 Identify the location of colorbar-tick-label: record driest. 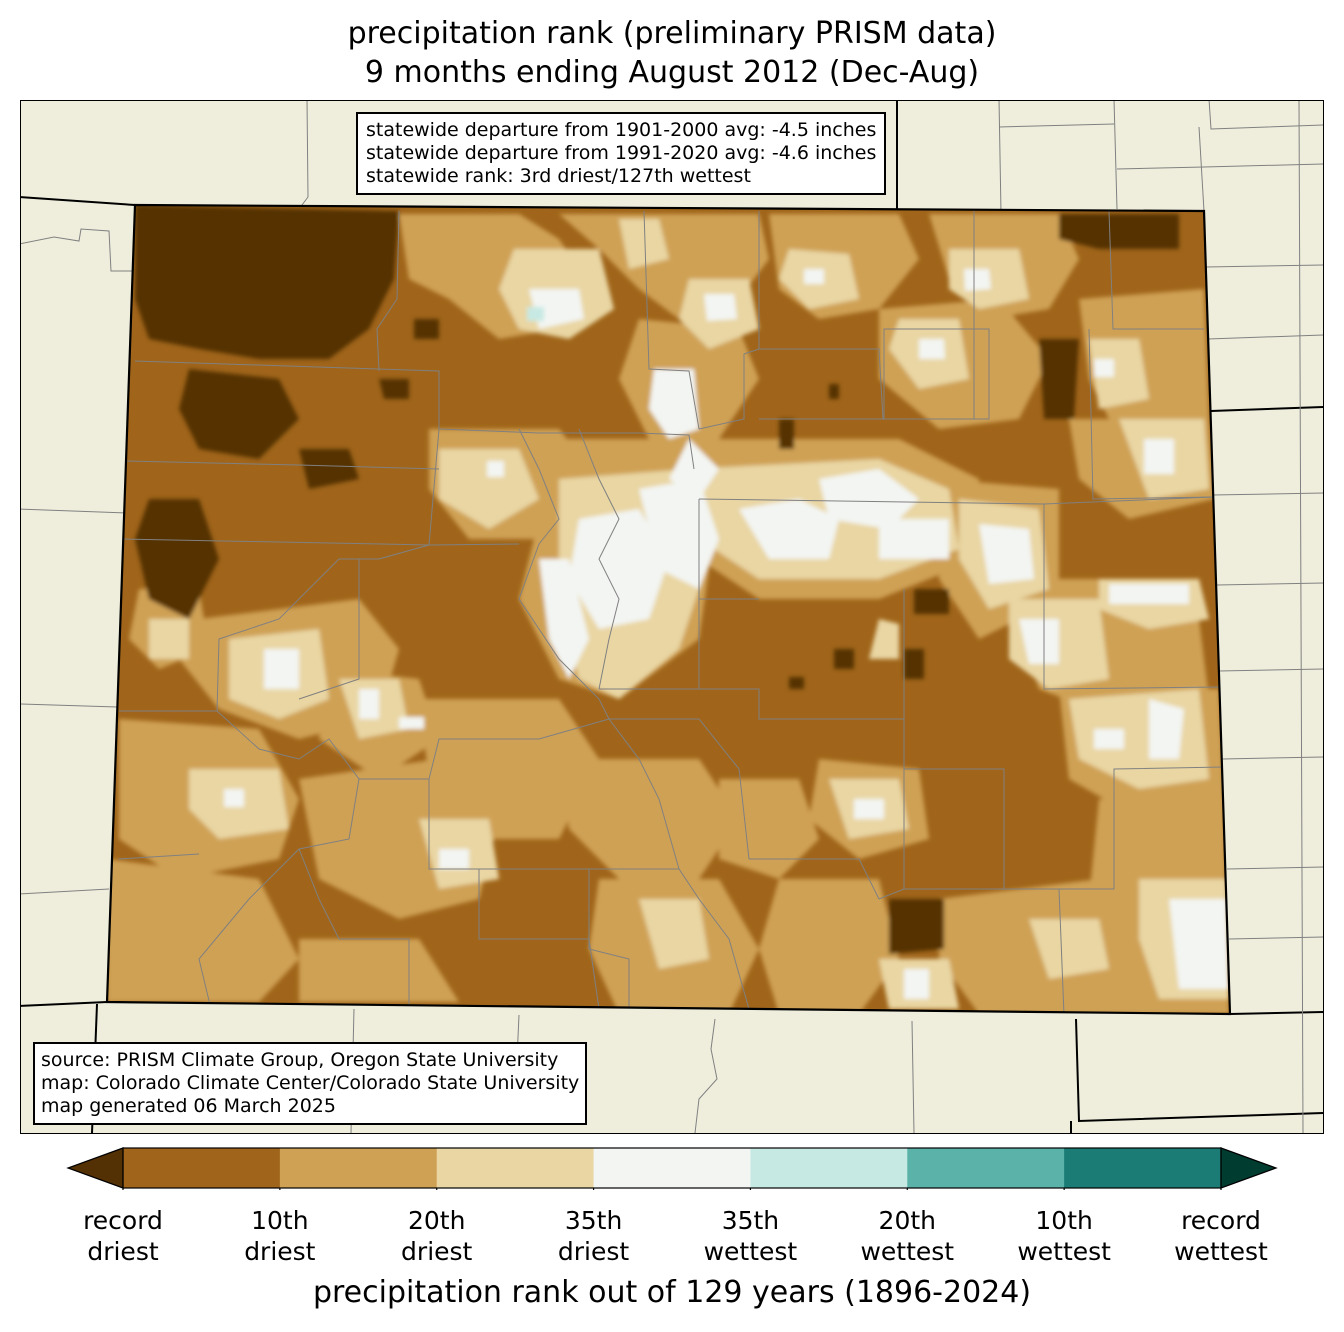
(123, 1236).